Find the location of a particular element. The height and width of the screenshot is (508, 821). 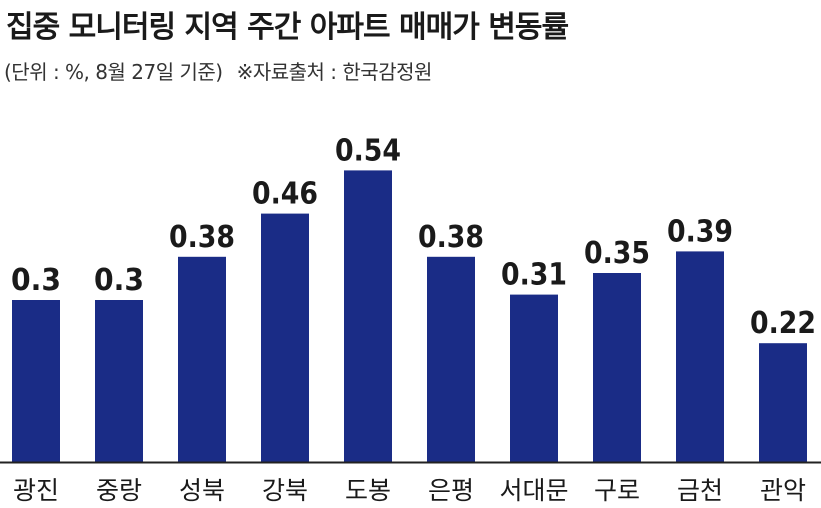

category-label: 성북 is located at coordinates (202, 490).